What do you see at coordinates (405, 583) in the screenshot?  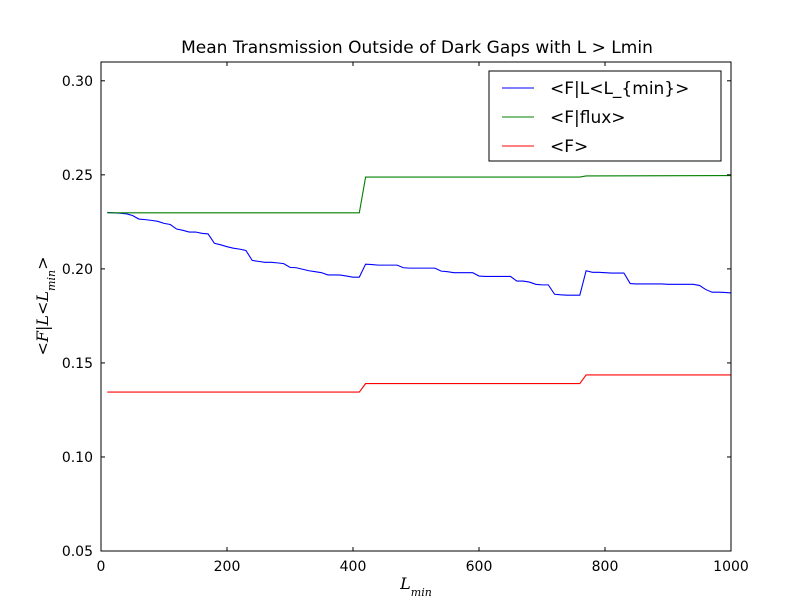 I see `axis-label-main: L` at bounding box center [405, 583].